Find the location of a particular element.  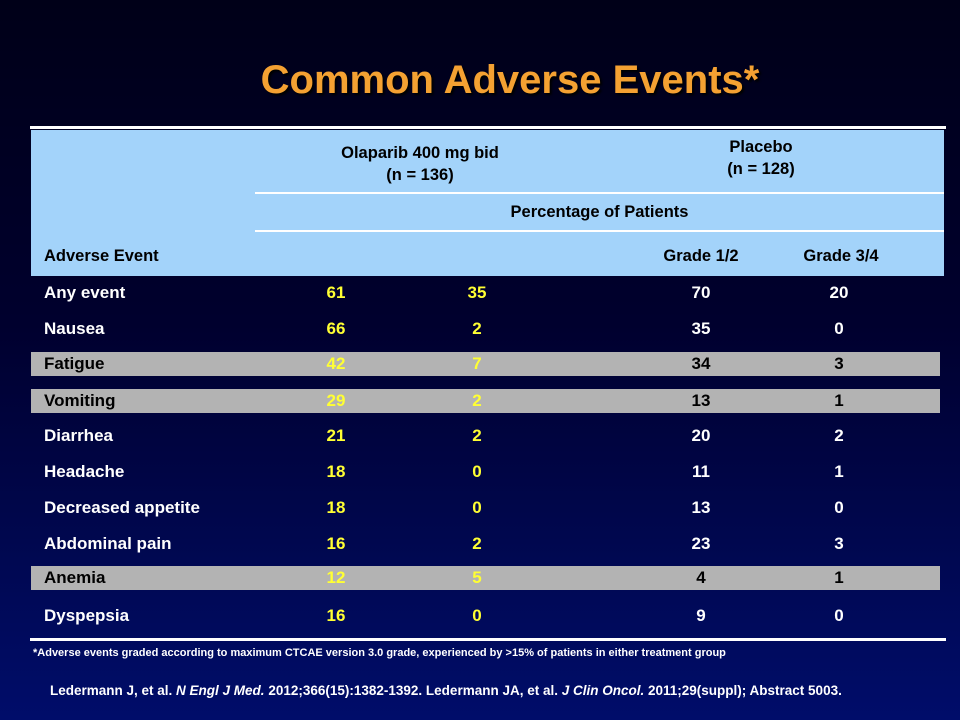

event-name: Headache is located at coordinates (84, 471).